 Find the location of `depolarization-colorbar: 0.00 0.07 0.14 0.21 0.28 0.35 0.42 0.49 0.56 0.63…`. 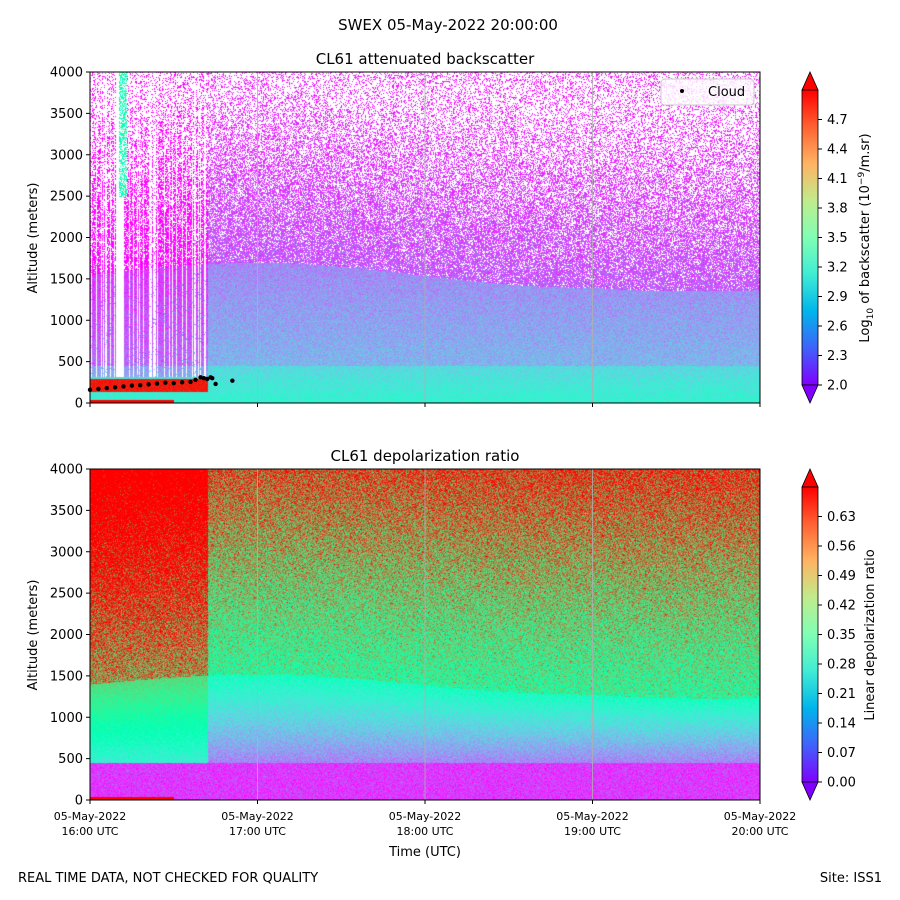

depolarization-colorbar: 0.00 0.07 0.14 0.21 0.28 0.35 0.42 0.49 0.56 0.63… is located at coordinates (839, 634).